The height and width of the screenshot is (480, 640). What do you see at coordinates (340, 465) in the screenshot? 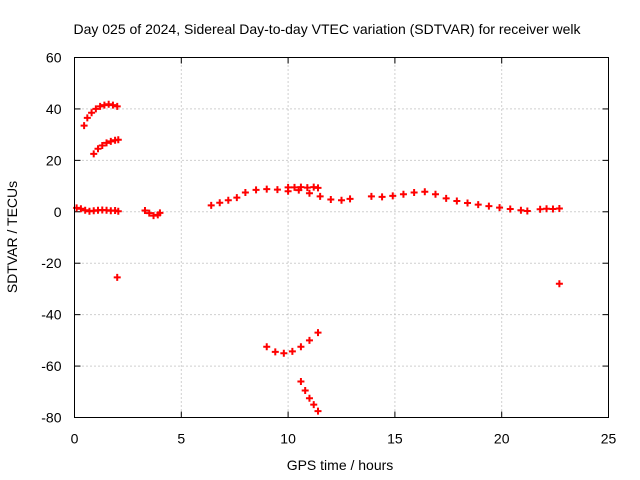
I see `x-axis-label: GPS time / hours` at bounding box center [340, 465].